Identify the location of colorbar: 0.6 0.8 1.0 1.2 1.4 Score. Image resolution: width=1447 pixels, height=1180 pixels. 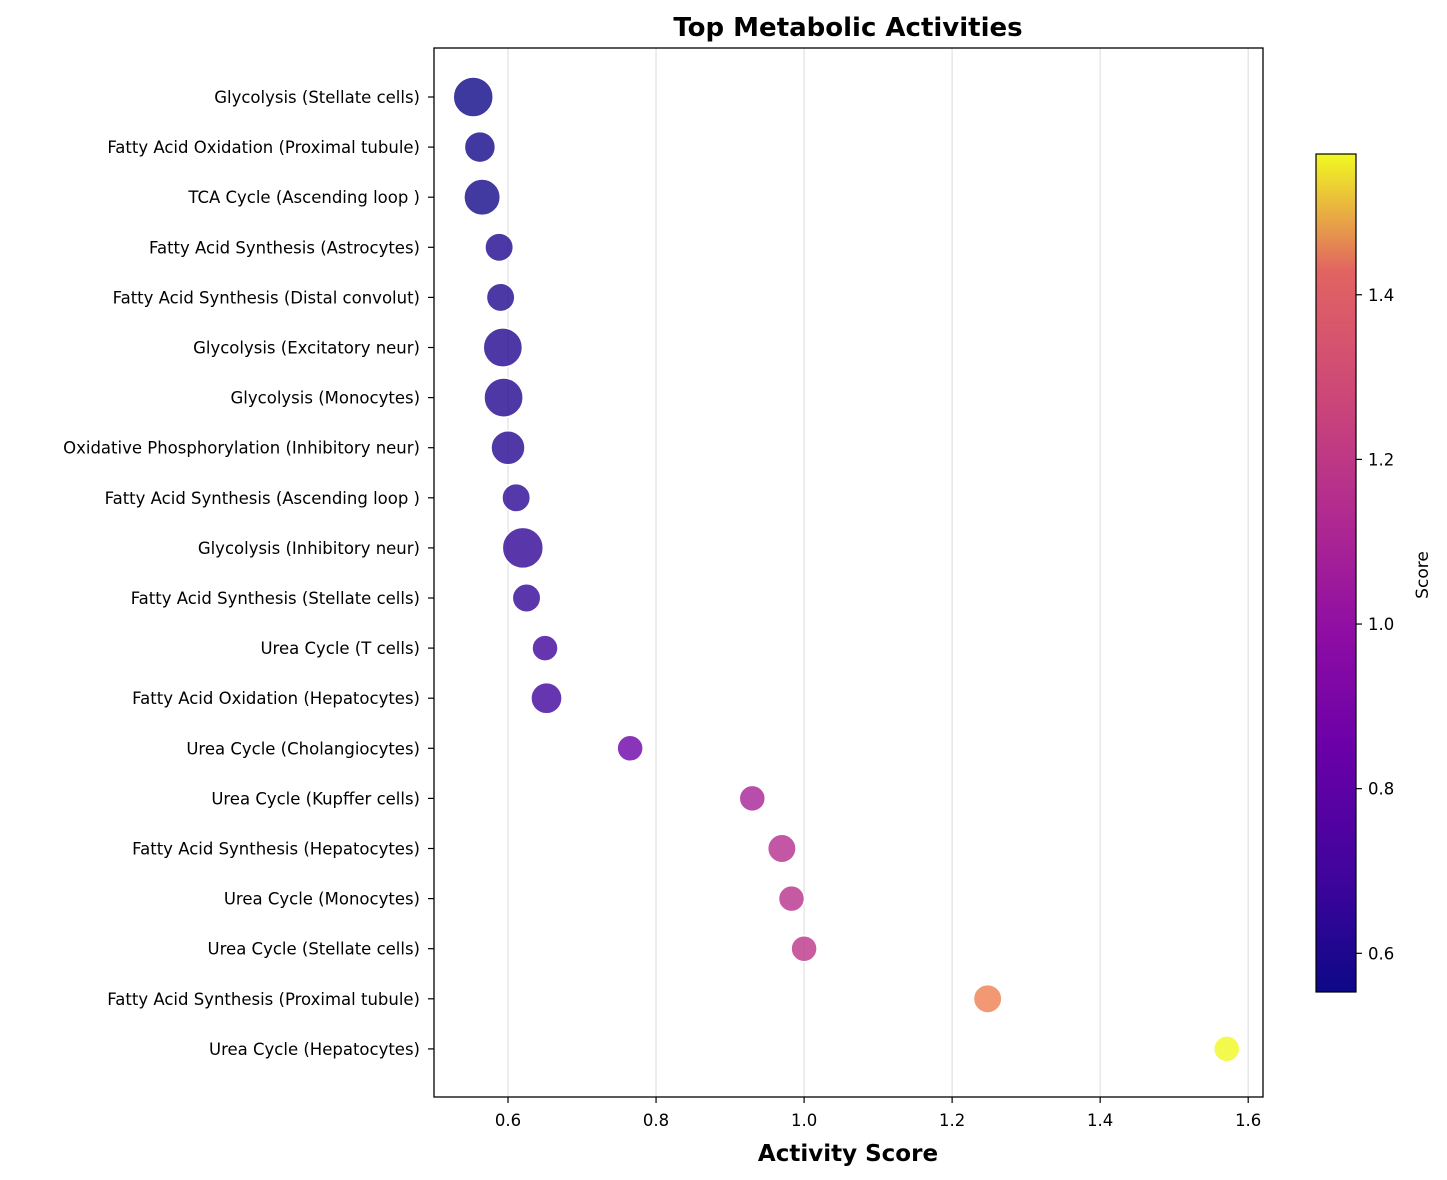
(1374, 573).